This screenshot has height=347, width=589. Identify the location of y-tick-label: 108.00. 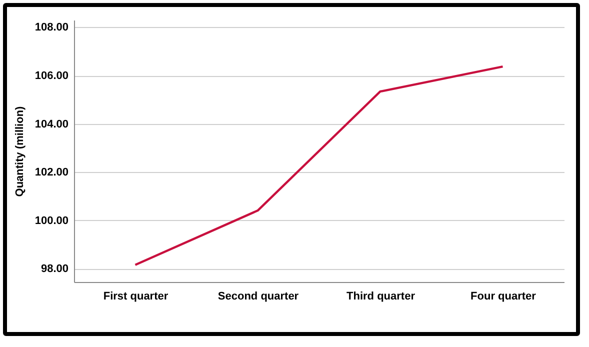
(51, 28).